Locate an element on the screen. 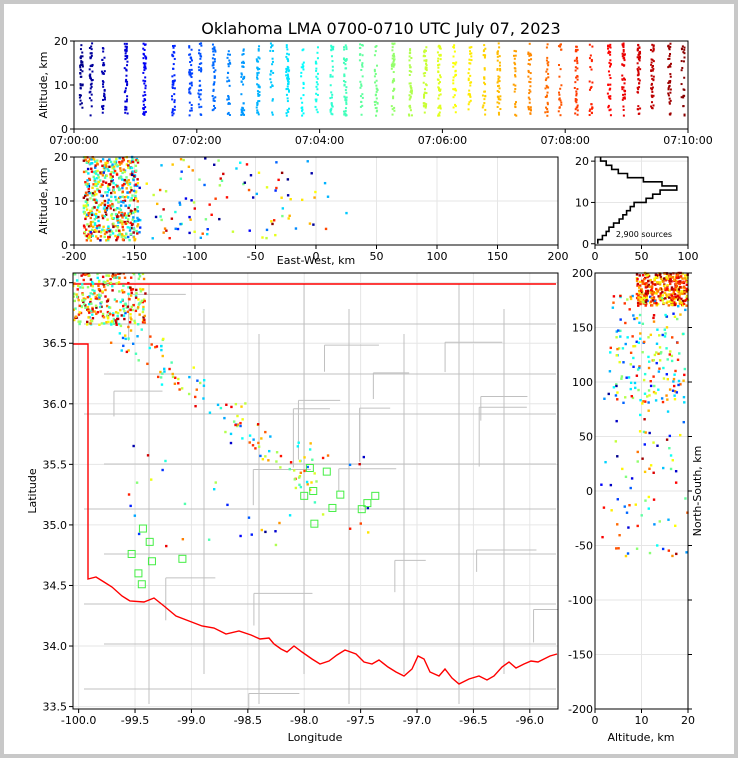 This screenshot has height=758, width=738. eastwest-xlabel: East-West, km is located at coordinates (316, 260).